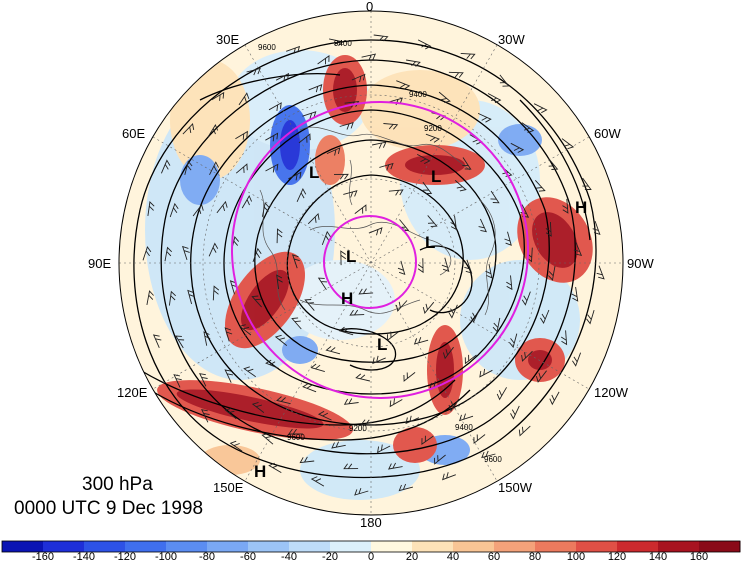  I want to click on lon-label-30w: 30W, so click(511, 39).